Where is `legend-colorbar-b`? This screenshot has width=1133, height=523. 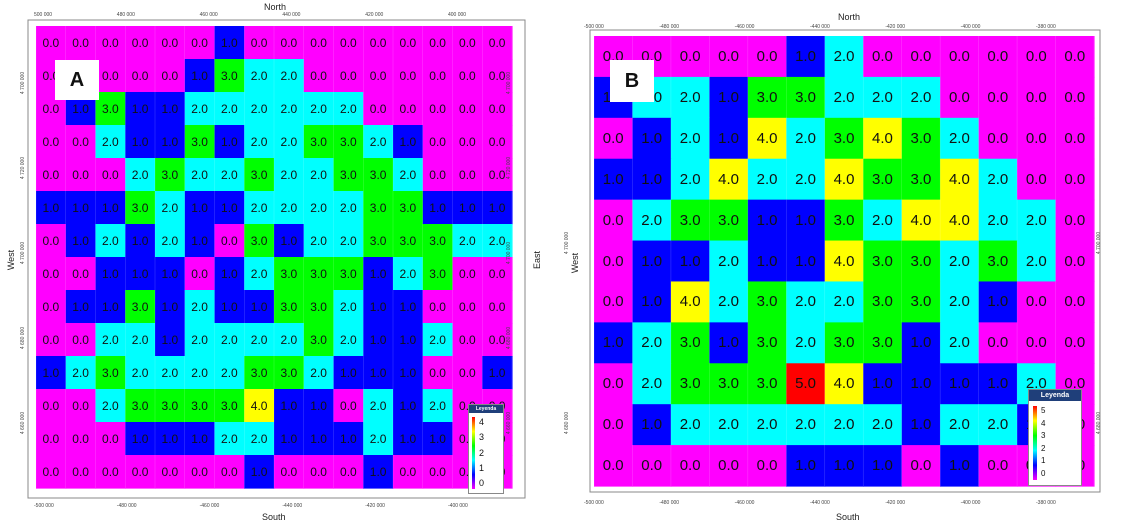 legend-colorbar-b is located at coordinates (1035, 443).